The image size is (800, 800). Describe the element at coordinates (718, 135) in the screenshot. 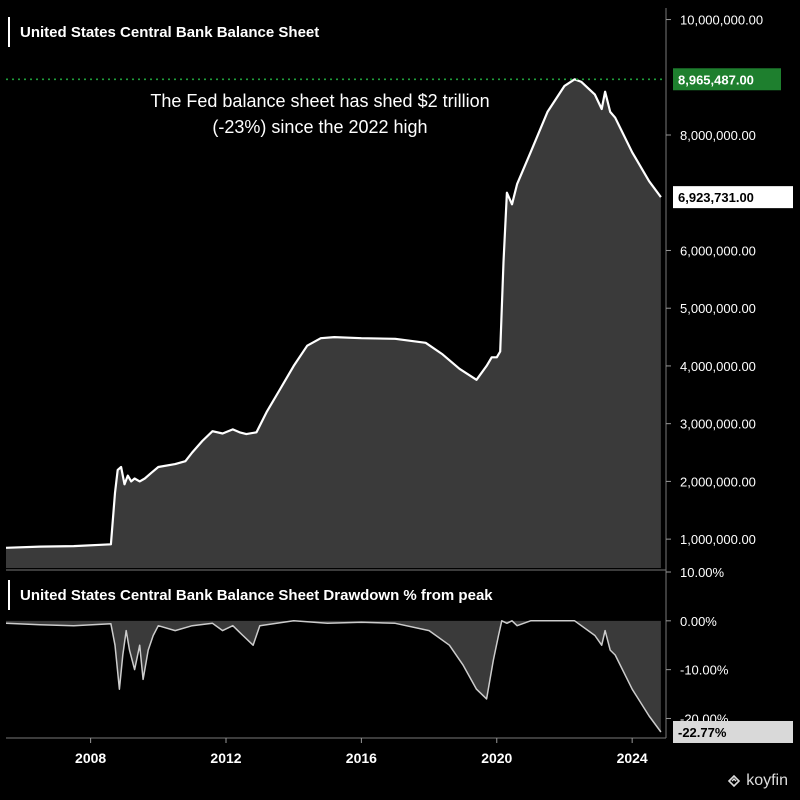

I see `y-tick-label: 8,000,000.00` at that location.